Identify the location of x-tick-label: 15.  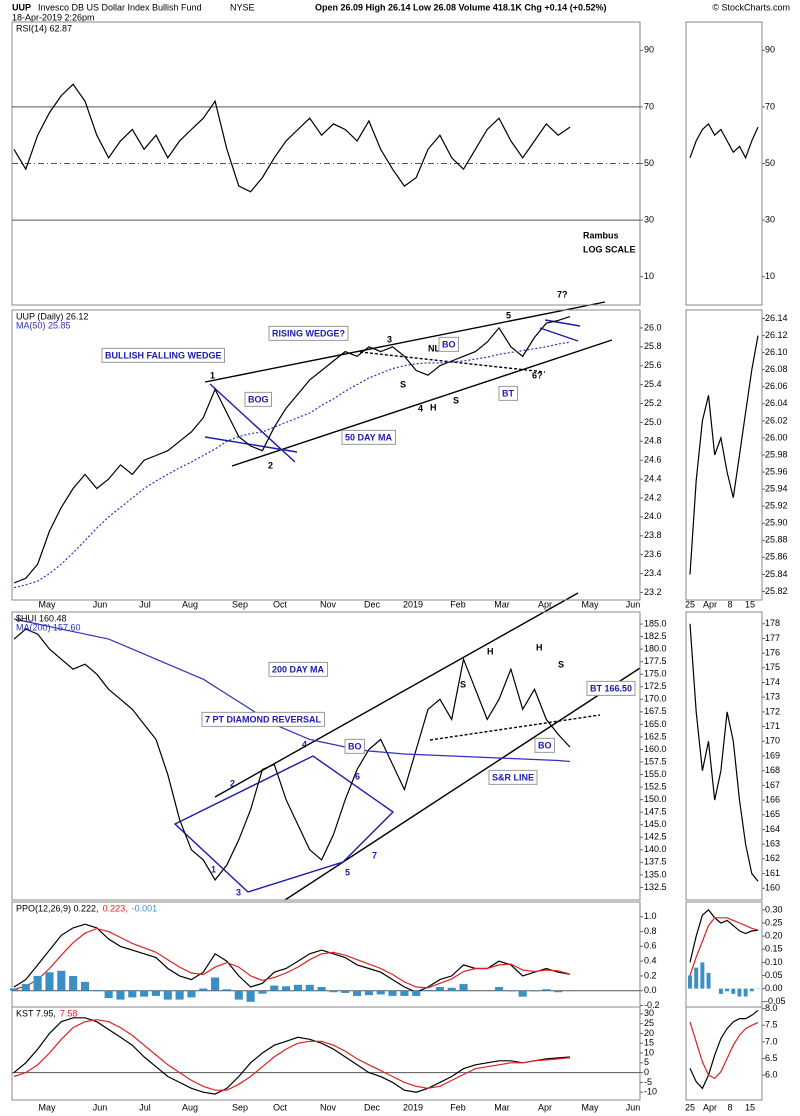
(750, 1107).